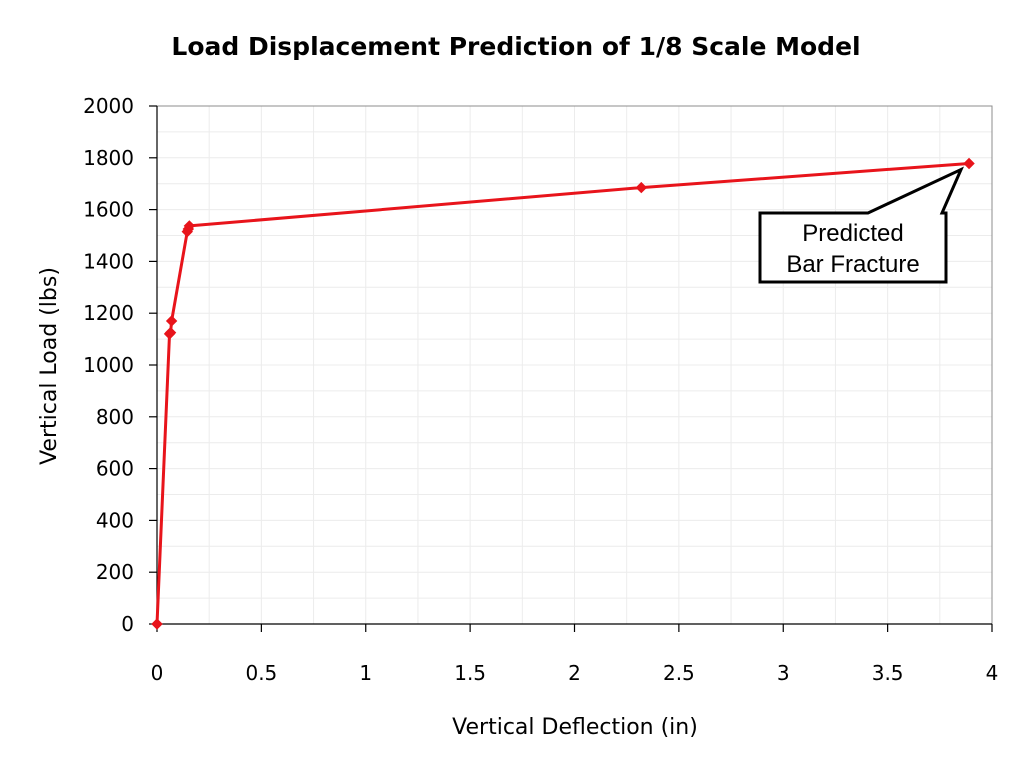 Image resolution: width=1024 pixels, height=768 pixels. Describe the element at coordinates (992, 673) in the screenshot. I see `x-tick-label: 4` at that location.